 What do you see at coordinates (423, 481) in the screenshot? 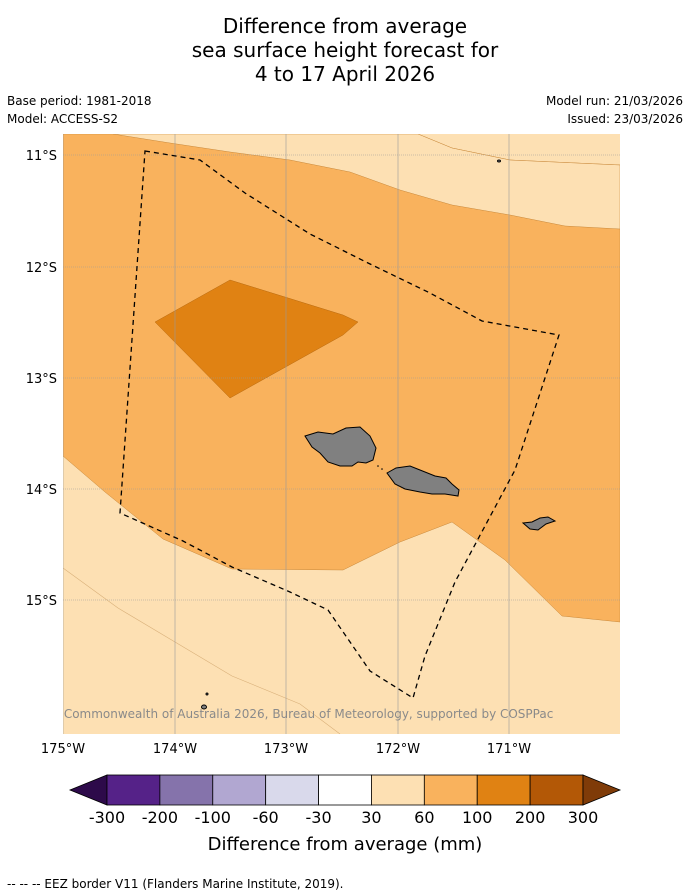
I see `upolu-island` at bounding box center [423, 481].